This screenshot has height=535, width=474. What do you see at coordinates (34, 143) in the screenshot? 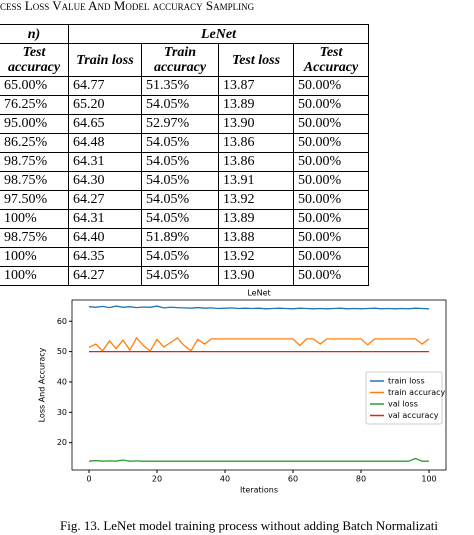
I see `table-cell: 86.25%` at bounding box center [34, 143].